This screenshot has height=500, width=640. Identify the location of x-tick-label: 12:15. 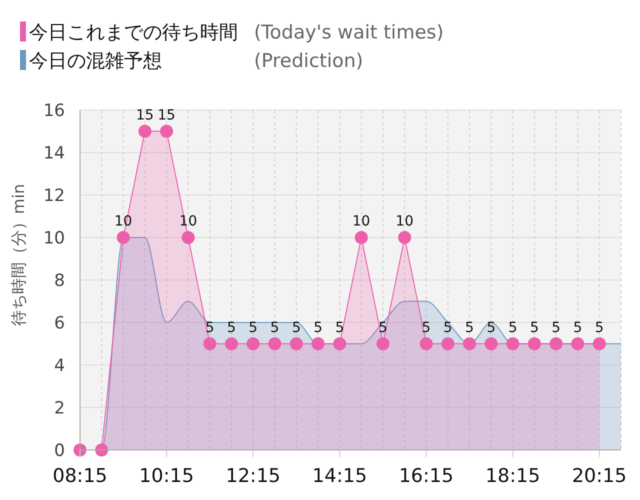
(253, 476).